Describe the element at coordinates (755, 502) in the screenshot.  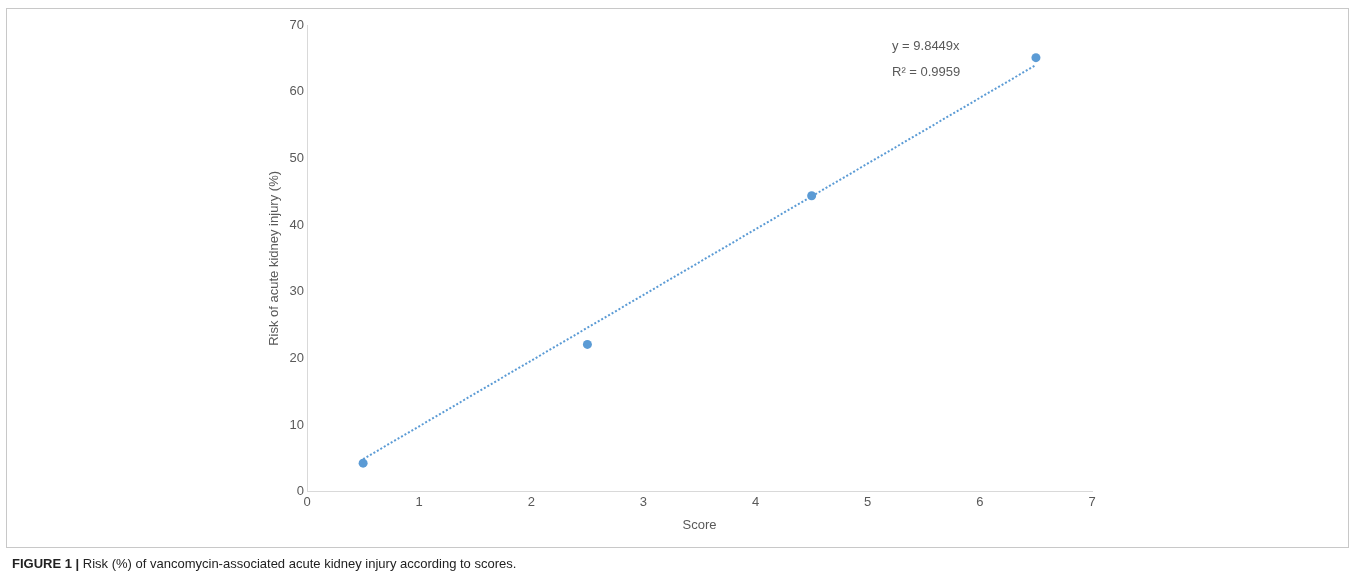
I see `x-tick-label: 4` at that location.